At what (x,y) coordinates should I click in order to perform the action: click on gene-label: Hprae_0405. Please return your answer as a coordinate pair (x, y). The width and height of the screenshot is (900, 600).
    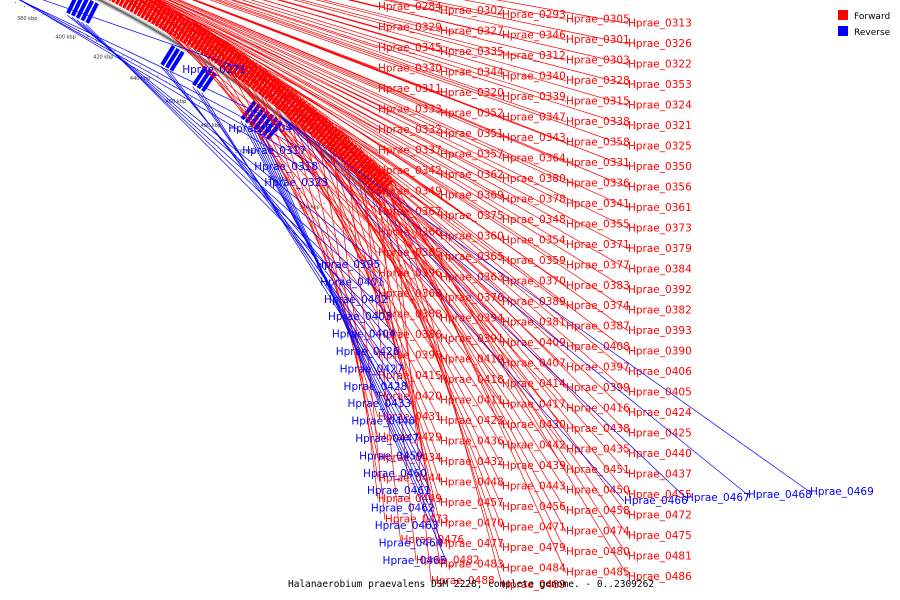
    Looking at the image, I should click on (660, 392).